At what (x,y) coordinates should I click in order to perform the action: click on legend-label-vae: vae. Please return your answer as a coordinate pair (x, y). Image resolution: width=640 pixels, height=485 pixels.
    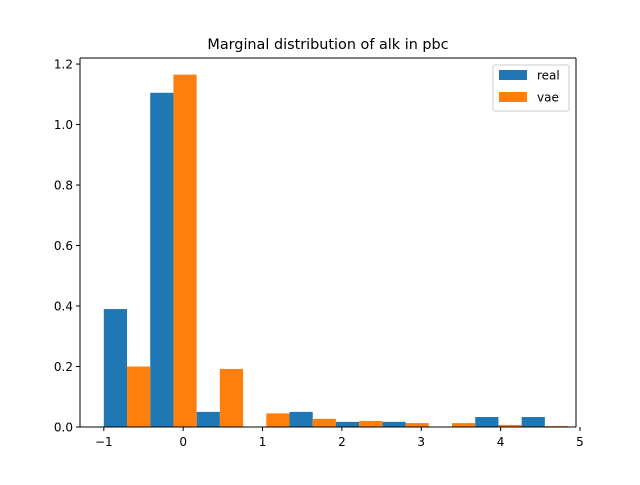
    Looking at the image, I should click on (548, 98).